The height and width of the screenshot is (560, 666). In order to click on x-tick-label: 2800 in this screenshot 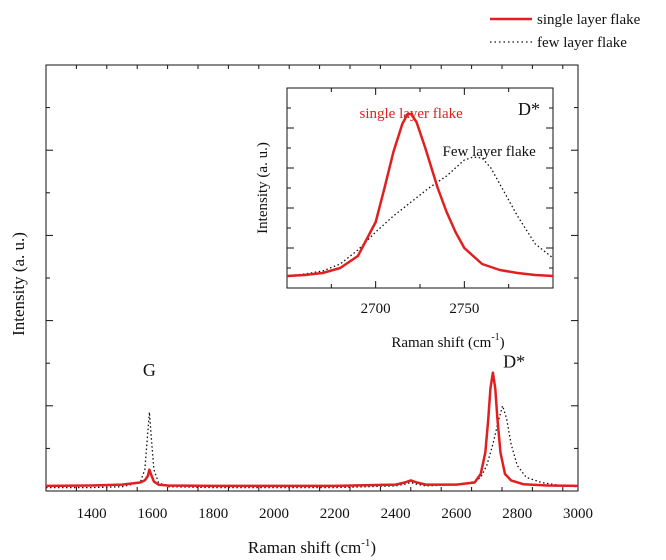, I will do `click(517, 514)`.